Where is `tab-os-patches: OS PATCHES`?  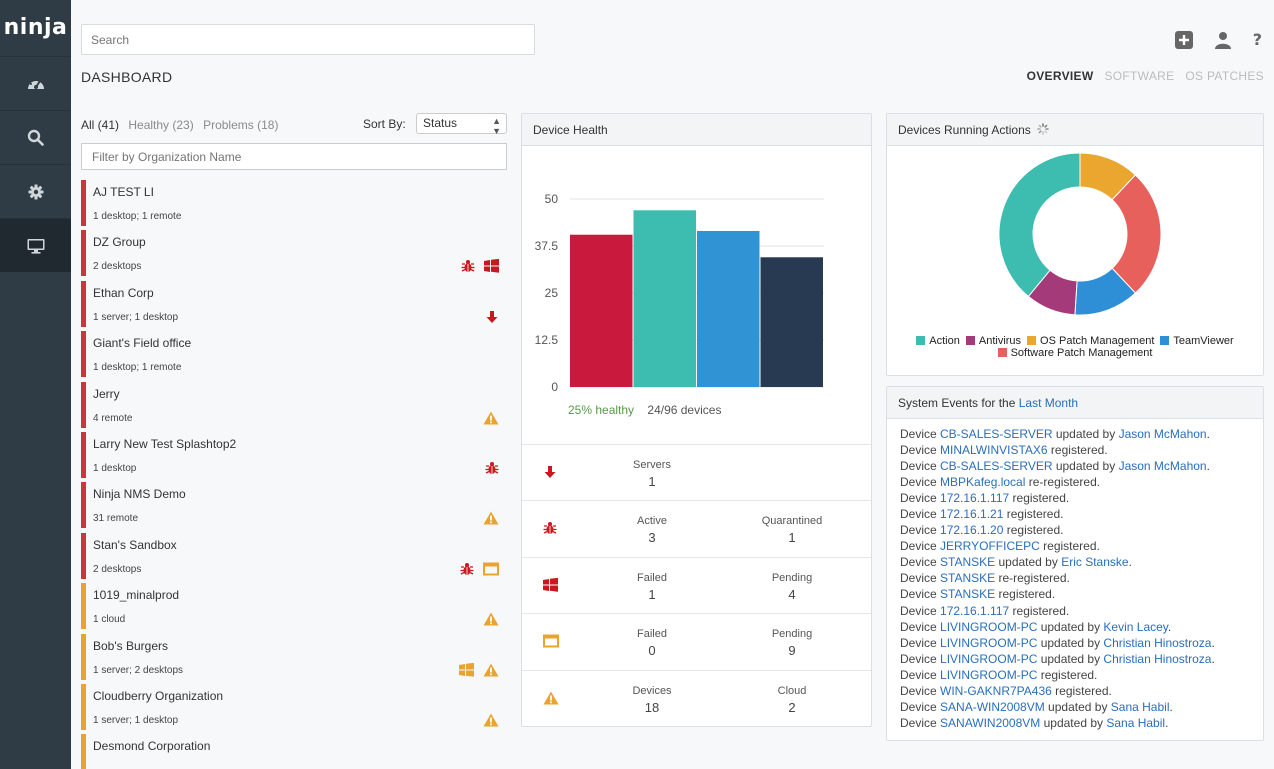
tab-os-patches: OS PATCHES is located at coordinates (1224, 76).